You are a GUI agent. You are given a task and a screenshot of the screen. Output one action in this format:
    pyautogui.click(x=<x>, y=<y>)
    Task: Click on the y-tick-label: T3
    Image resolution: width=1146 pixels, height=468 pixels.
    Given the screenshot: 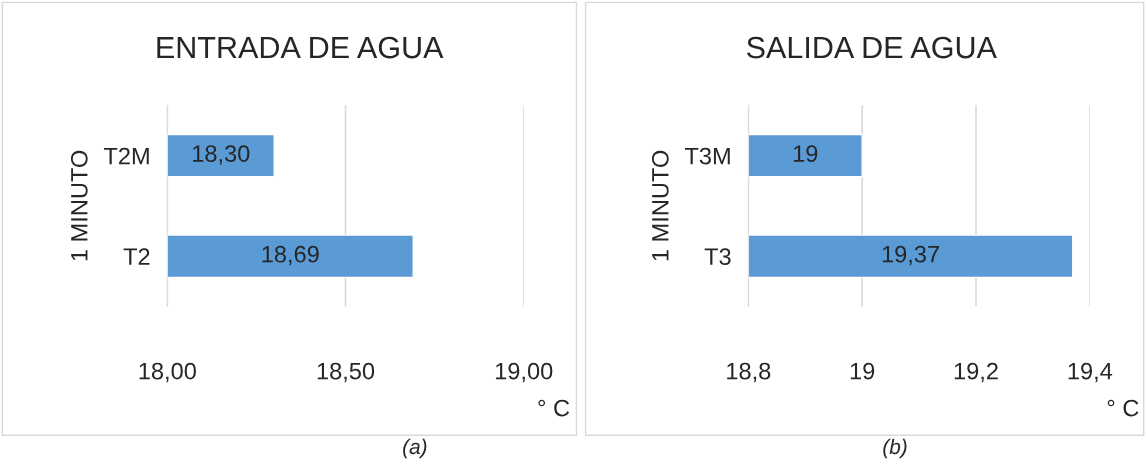 What is the action you would take?
    pyautogui.click(x=717, y=257)
    